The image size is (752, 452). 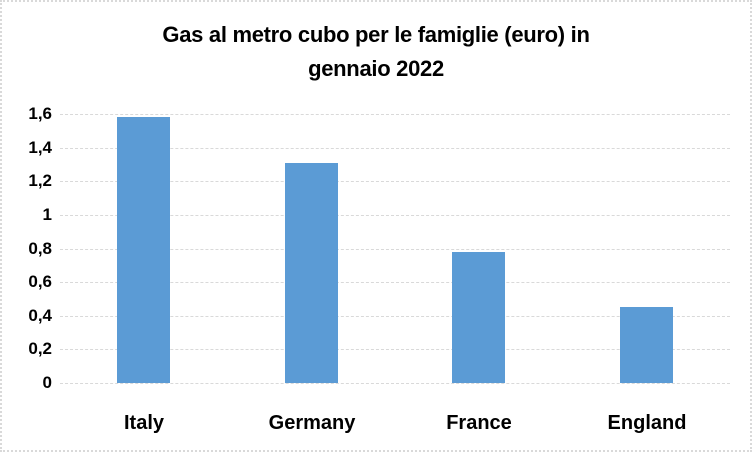 What do you see at coordinates (376, 68) in the screenshot?
I see `chart-title-line-2: gennaio 2022` at bounding box center [376, 68].